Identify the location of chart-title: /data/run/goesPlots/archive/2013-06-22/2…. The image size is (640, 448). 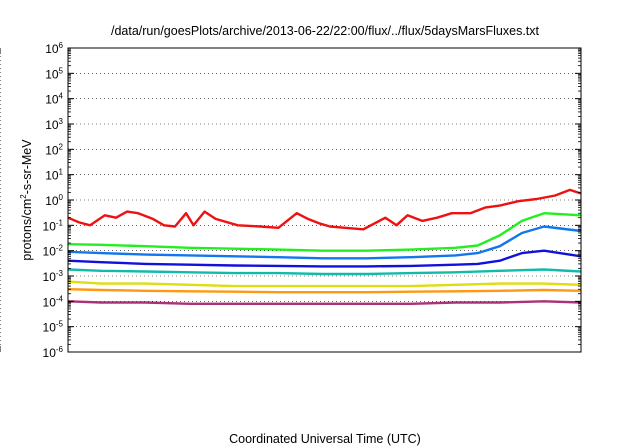
(325, 31).